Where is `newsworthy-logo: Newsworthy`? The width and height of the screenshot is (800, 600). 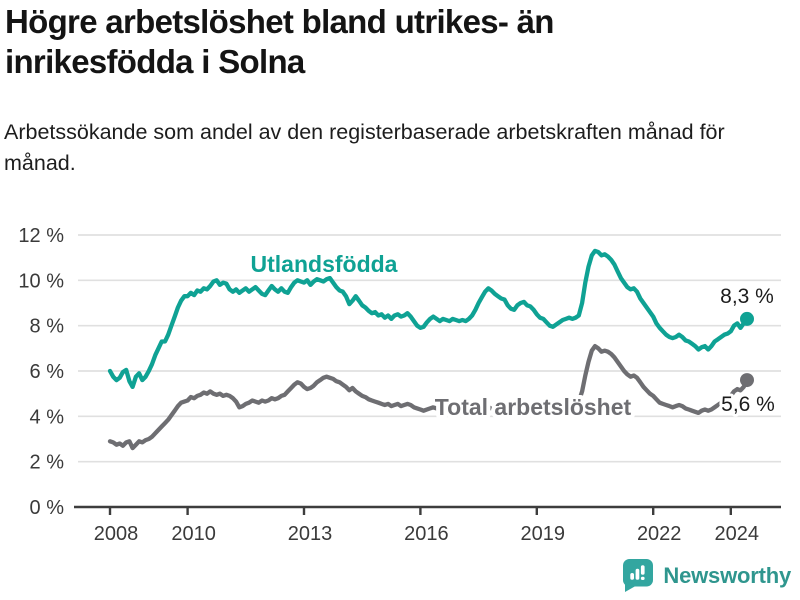
newsworthy-logo: Newsworthy is located at coordinates (706, 575).